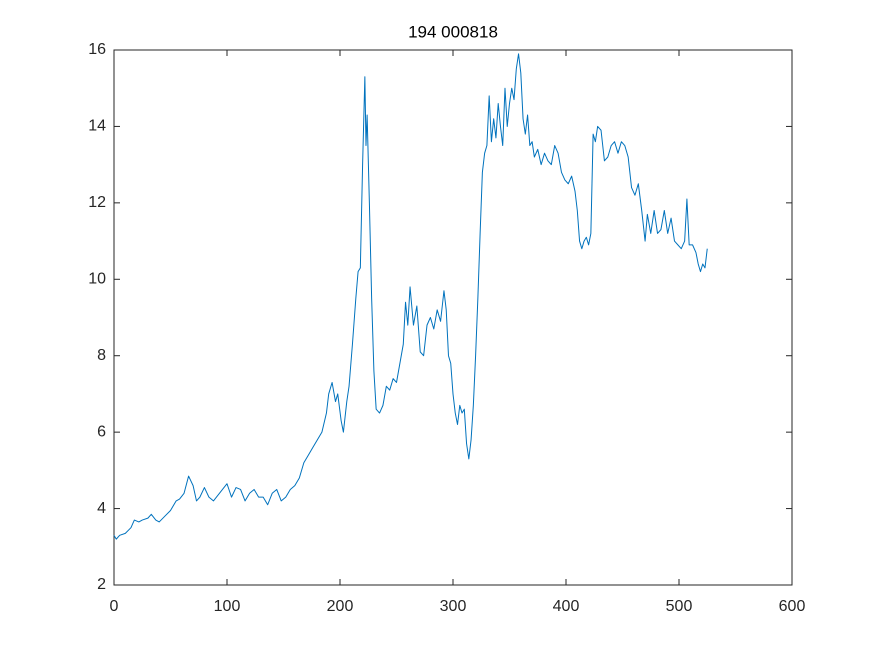  I want to click on y-tick-label: 12, so click(97, 202).